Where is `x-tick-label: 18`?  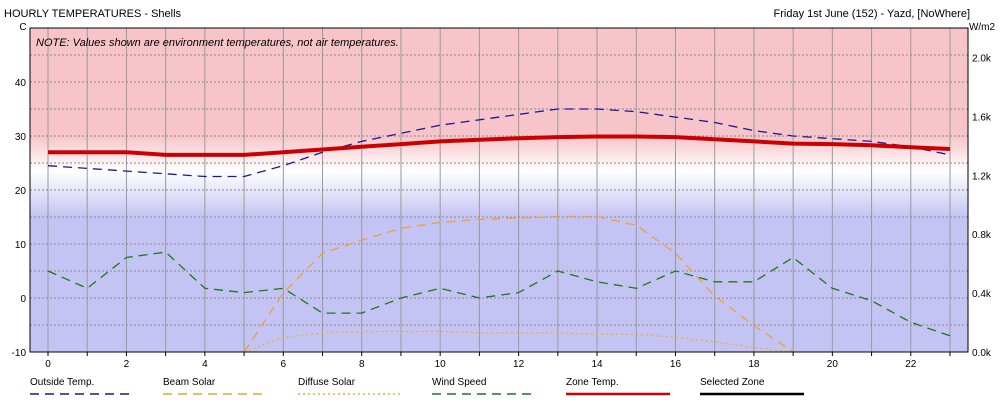 x-tick-label: 18 is located at coordinates (754, 364).